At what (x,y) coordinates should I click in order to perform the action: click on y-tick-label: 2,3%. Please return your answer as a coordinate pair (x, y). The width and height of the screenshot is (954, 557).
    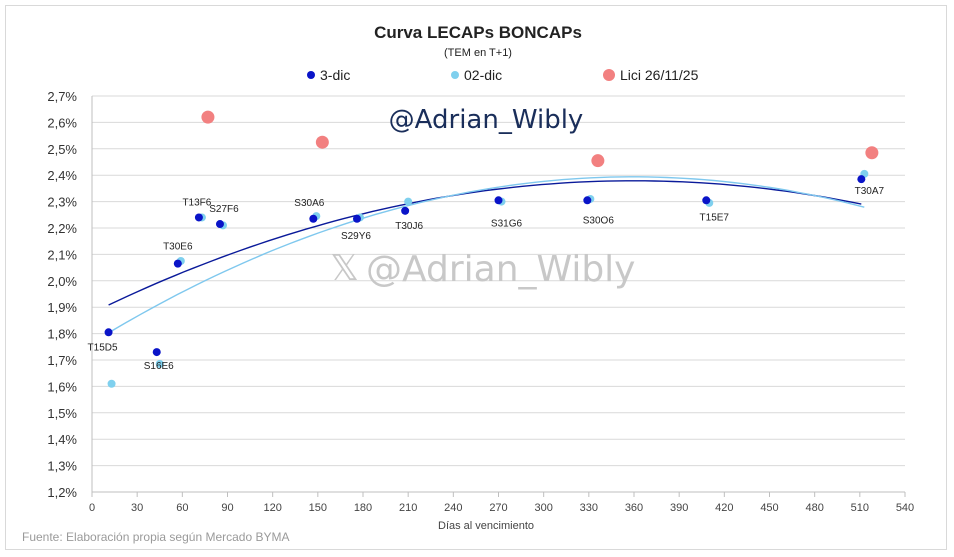
    Looking at the image, I should click on (62, 202).